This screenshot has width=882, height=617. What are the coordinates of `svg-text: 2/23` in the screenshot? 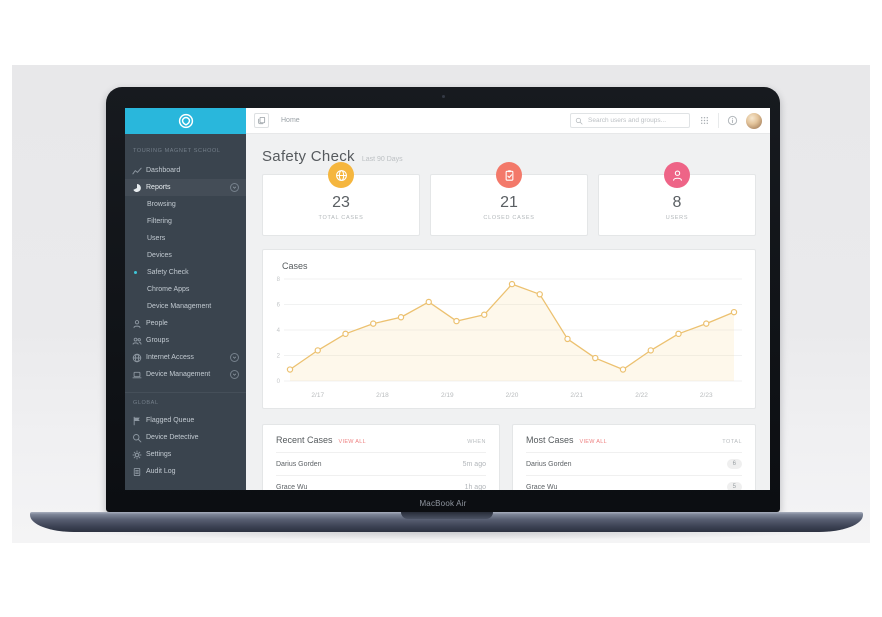 It's located at (706, 395).